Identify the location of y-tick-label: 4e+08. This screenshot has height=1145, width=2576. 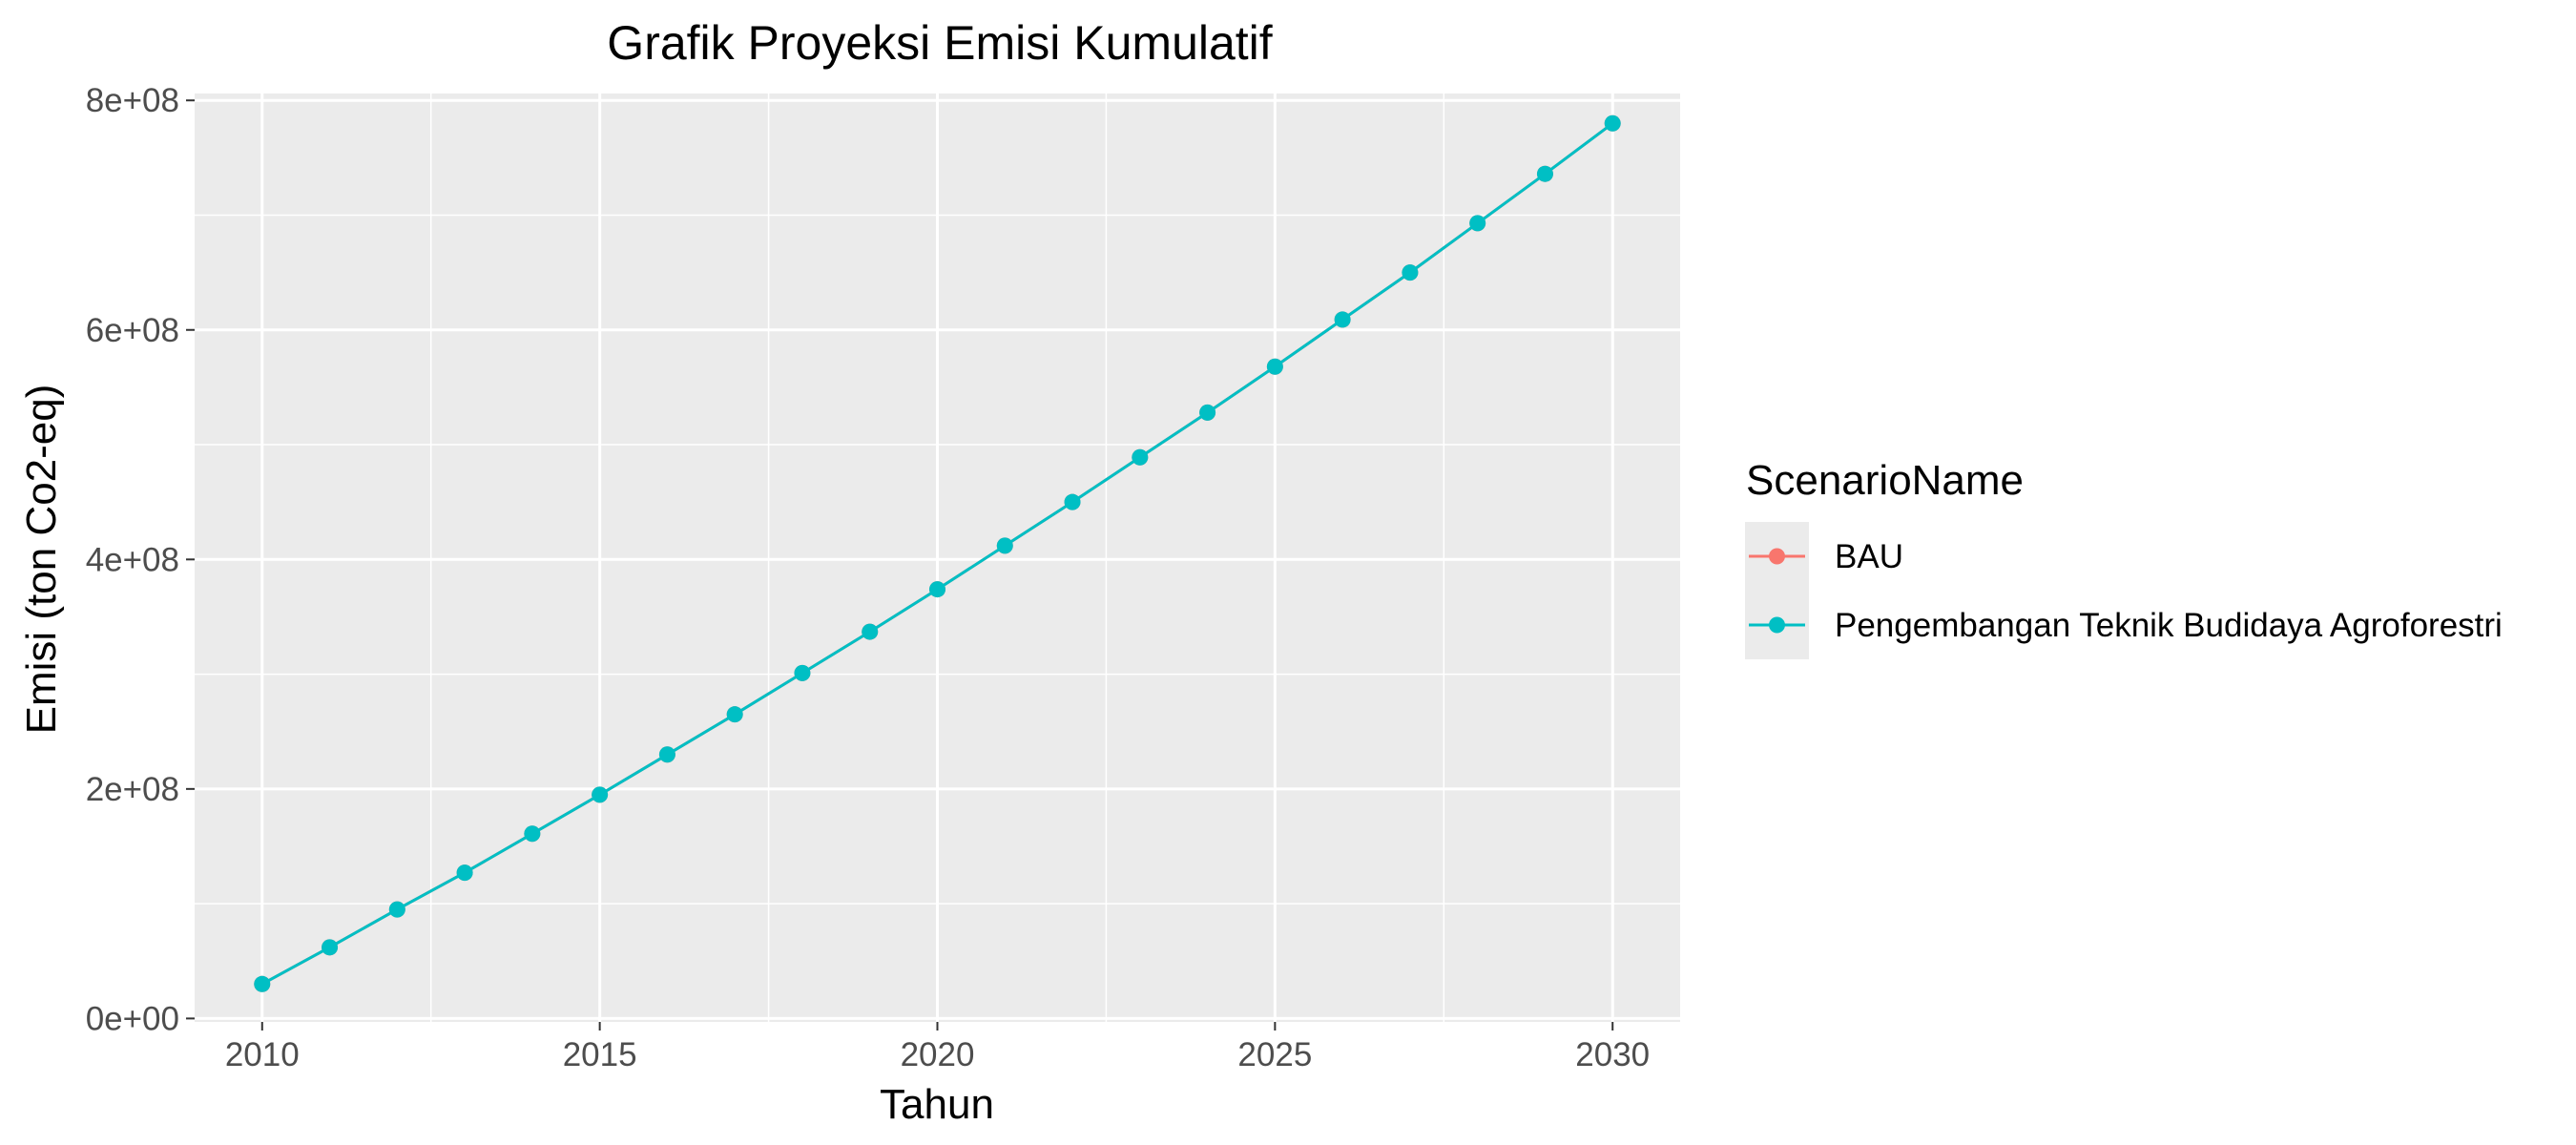
(132, 559).